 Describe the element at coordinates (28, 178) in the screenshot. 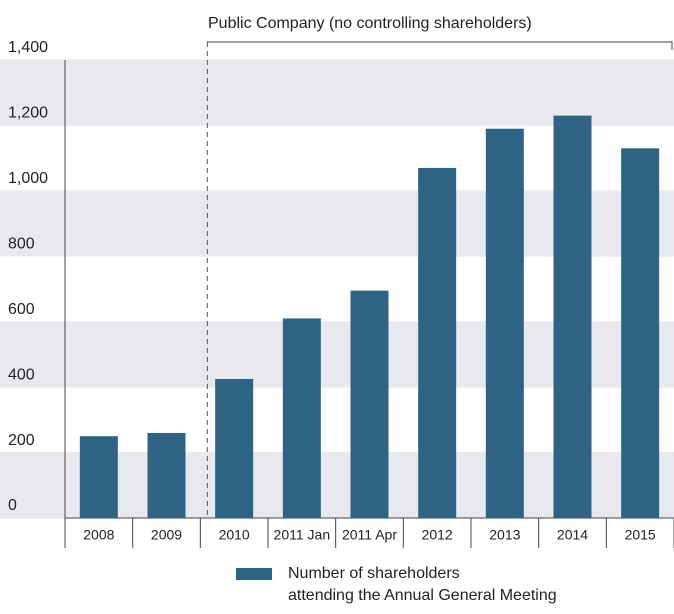

I see `y-tick-label: 1,000` at that location.